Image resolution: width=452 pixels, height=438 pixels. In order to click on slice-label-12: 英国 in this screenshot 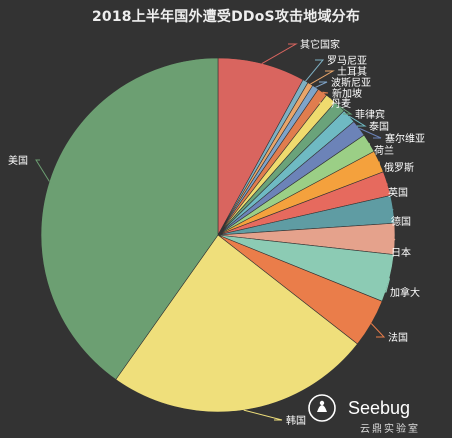, I will do `click(398, 192)`.